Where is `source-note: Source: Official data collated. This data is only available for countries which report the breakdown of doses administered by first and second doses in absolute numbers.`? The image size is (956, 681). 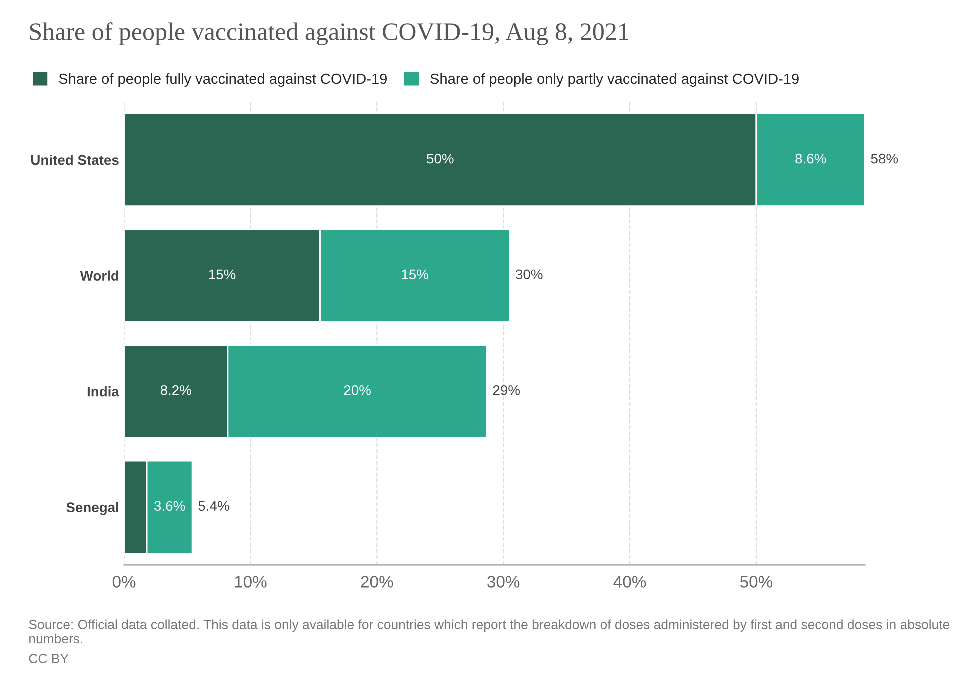 source-note: Source: Official data collated. This data is only available for countries which report the breakdown of doses administered by first and second doses in absolute numbers. is located at coordinates (489, 632).